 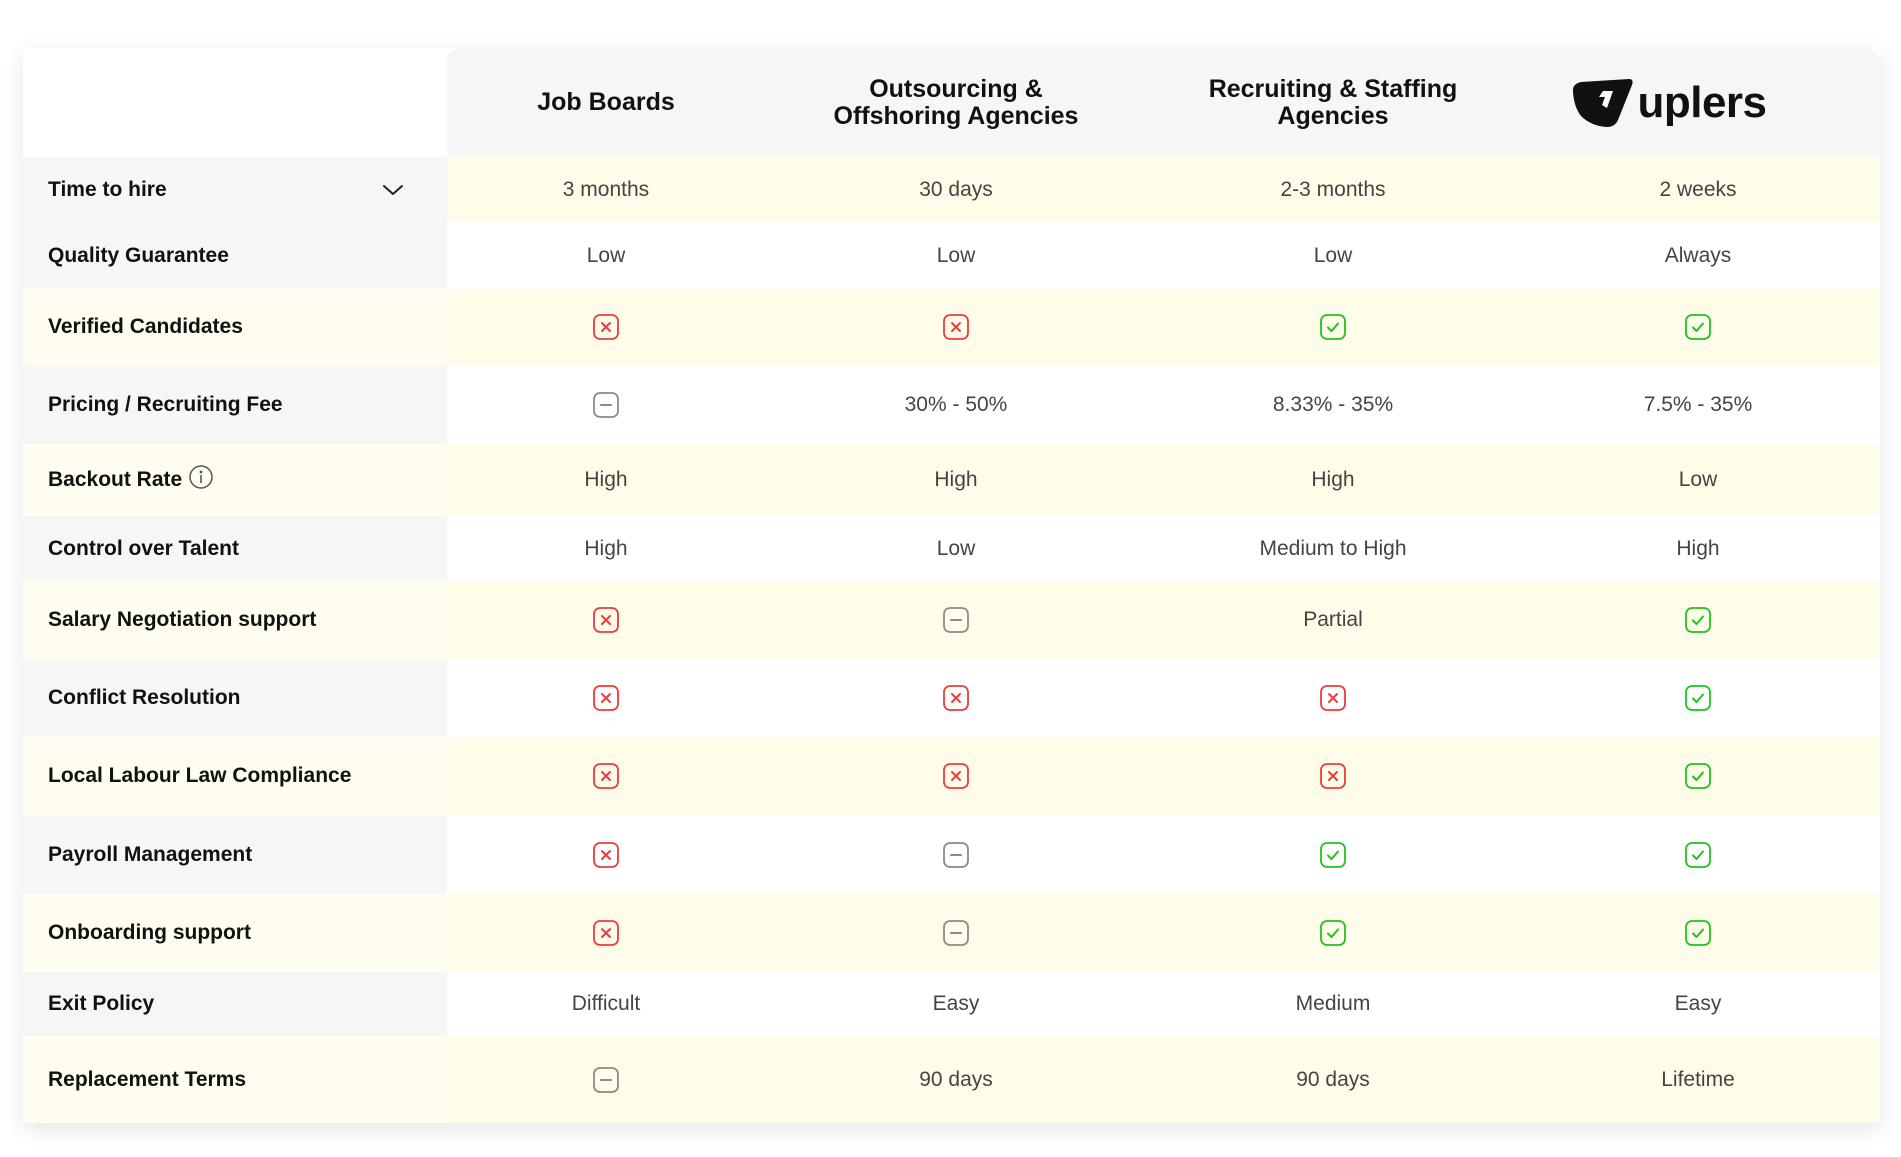 I want to click on info-icon, so click(x=201, y=477).